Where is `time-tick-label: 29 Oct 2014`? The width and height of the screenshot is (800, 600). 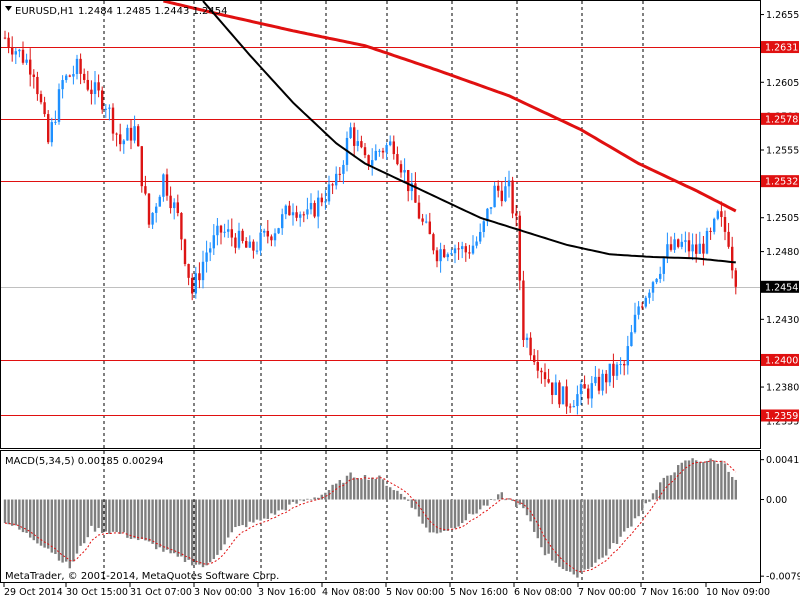
time-tick-label: 29 Oct 2014 is located at coordinates (33, 592).